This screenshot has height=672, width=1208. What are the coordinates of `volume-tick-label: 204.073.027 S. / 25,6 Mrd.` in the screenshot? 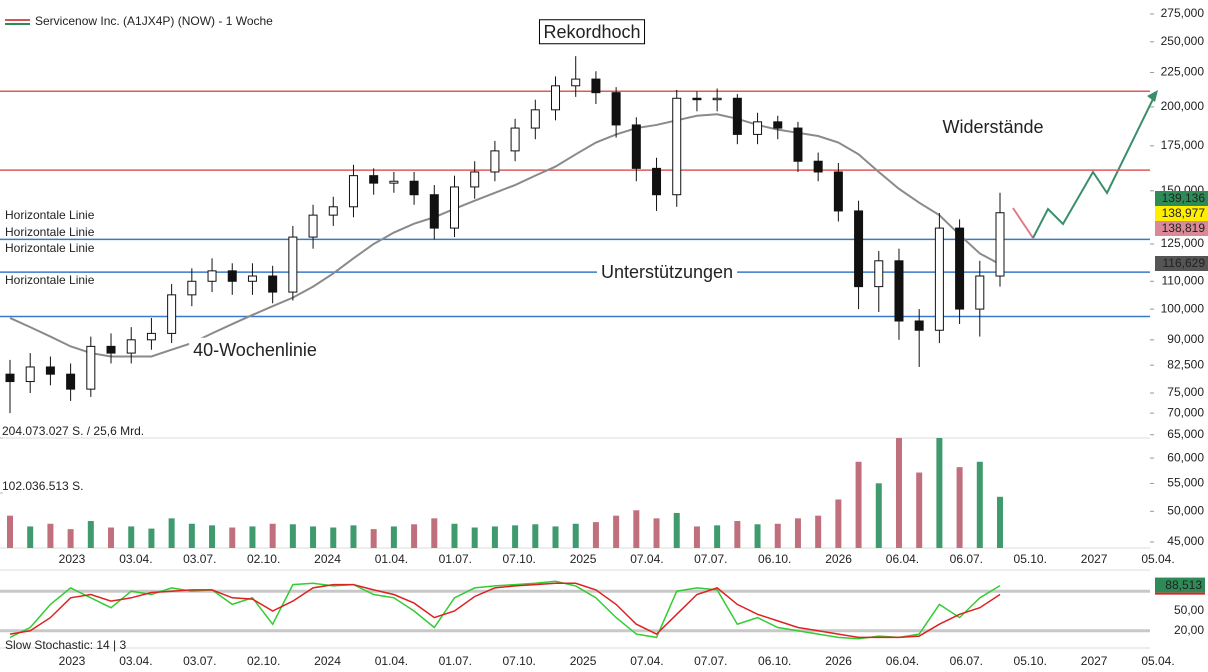 It's located at (73, 431).